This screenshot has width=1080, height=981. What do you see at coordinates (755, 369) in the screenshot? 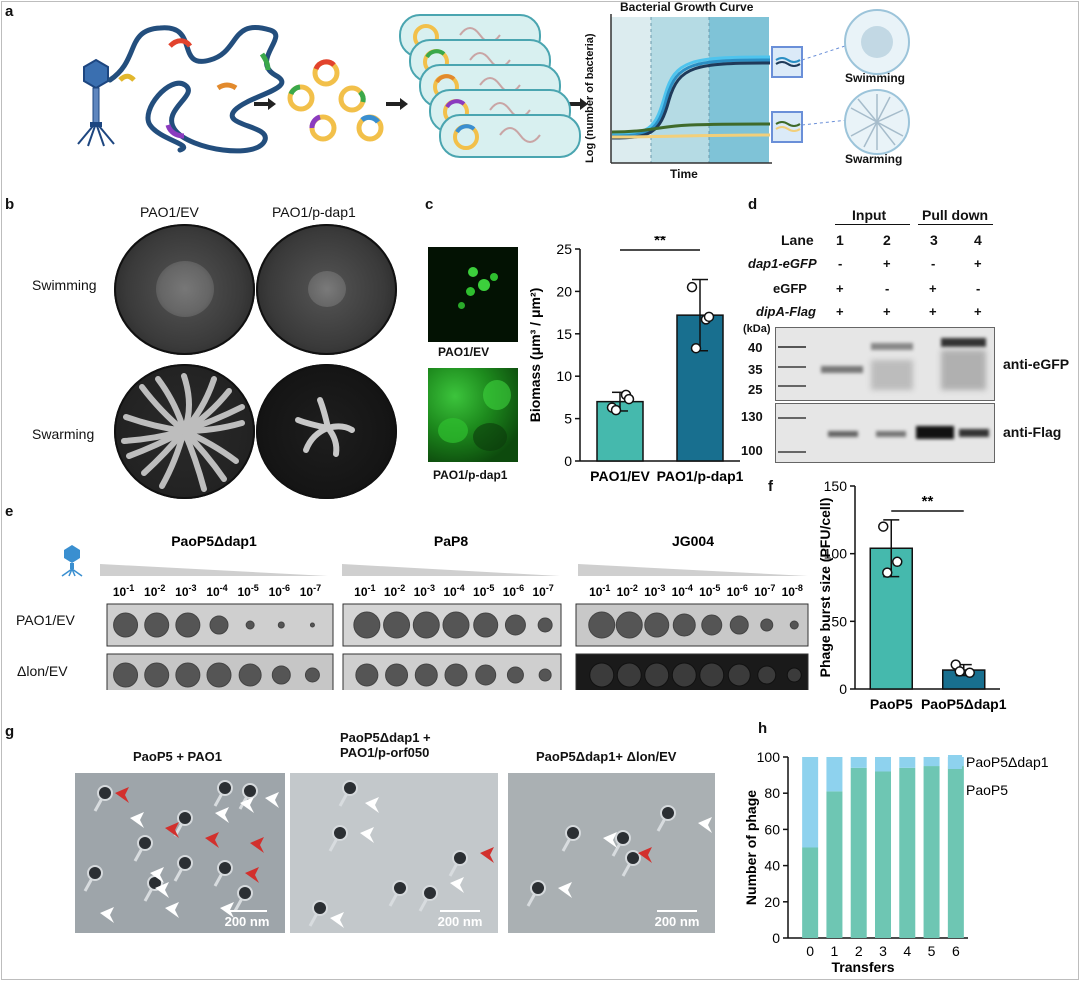
I see `marker-35: 35` at bounding box center [755, 369].